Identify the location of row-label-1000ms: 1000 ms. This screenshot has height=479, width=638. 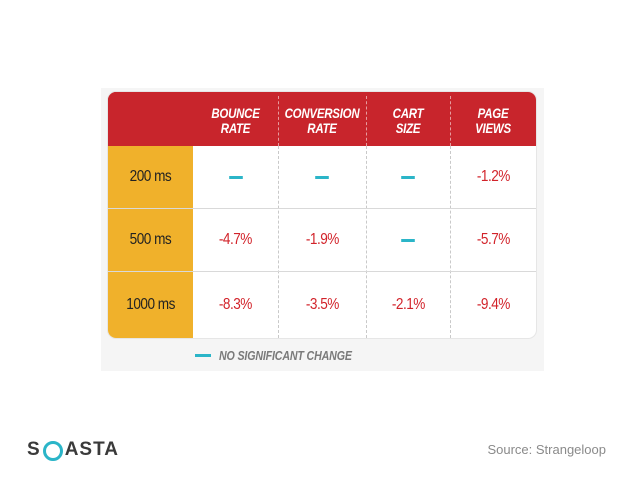
(150, 305).